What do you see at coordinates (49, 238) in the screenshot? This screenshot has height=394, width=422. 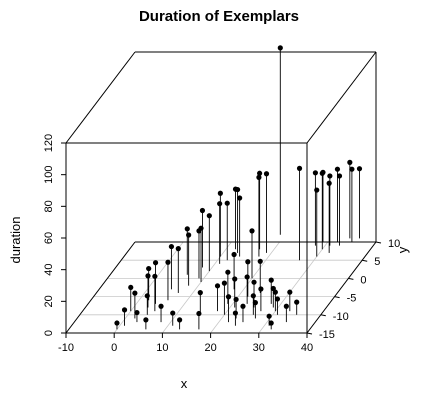 I see `z-tick-label: 60` at bounding box center [49, 238].